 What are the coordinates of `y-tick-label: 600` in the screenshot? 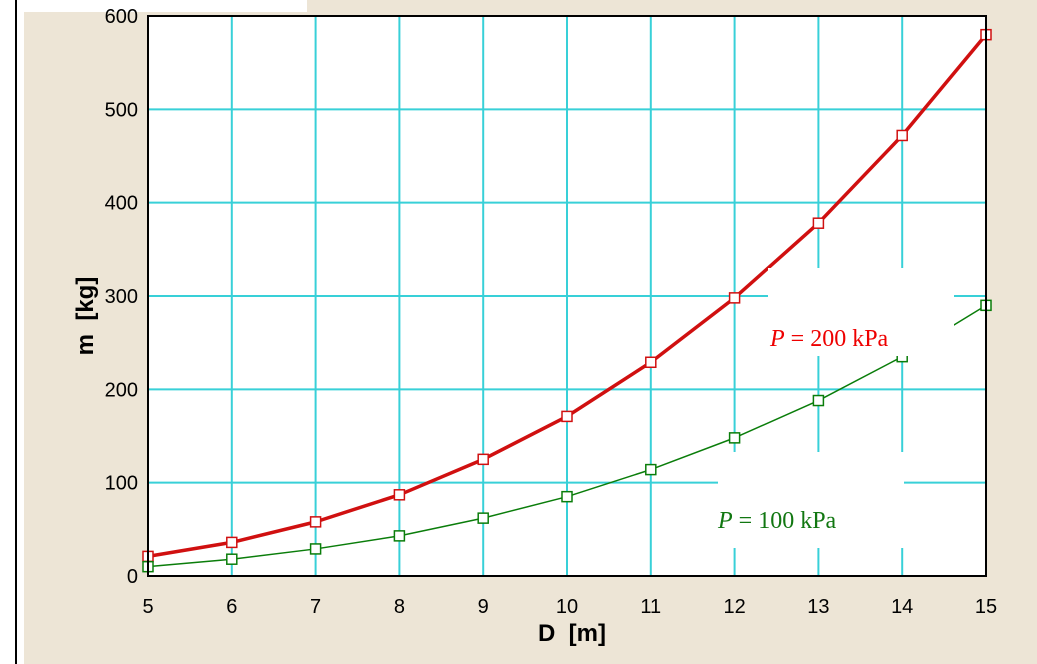 It's located at (121, 17).